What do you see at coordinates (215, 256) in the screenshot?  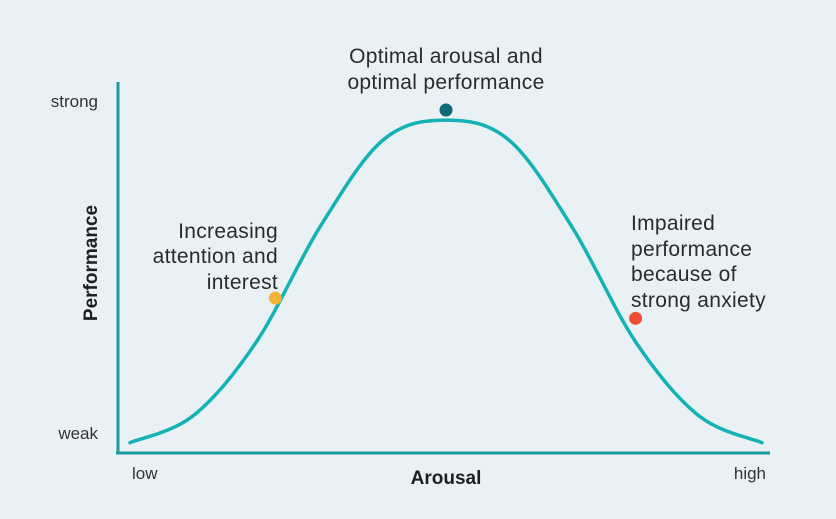 I see `annotation-increasing-line-2: attention and` at bounding box center [215, 256].